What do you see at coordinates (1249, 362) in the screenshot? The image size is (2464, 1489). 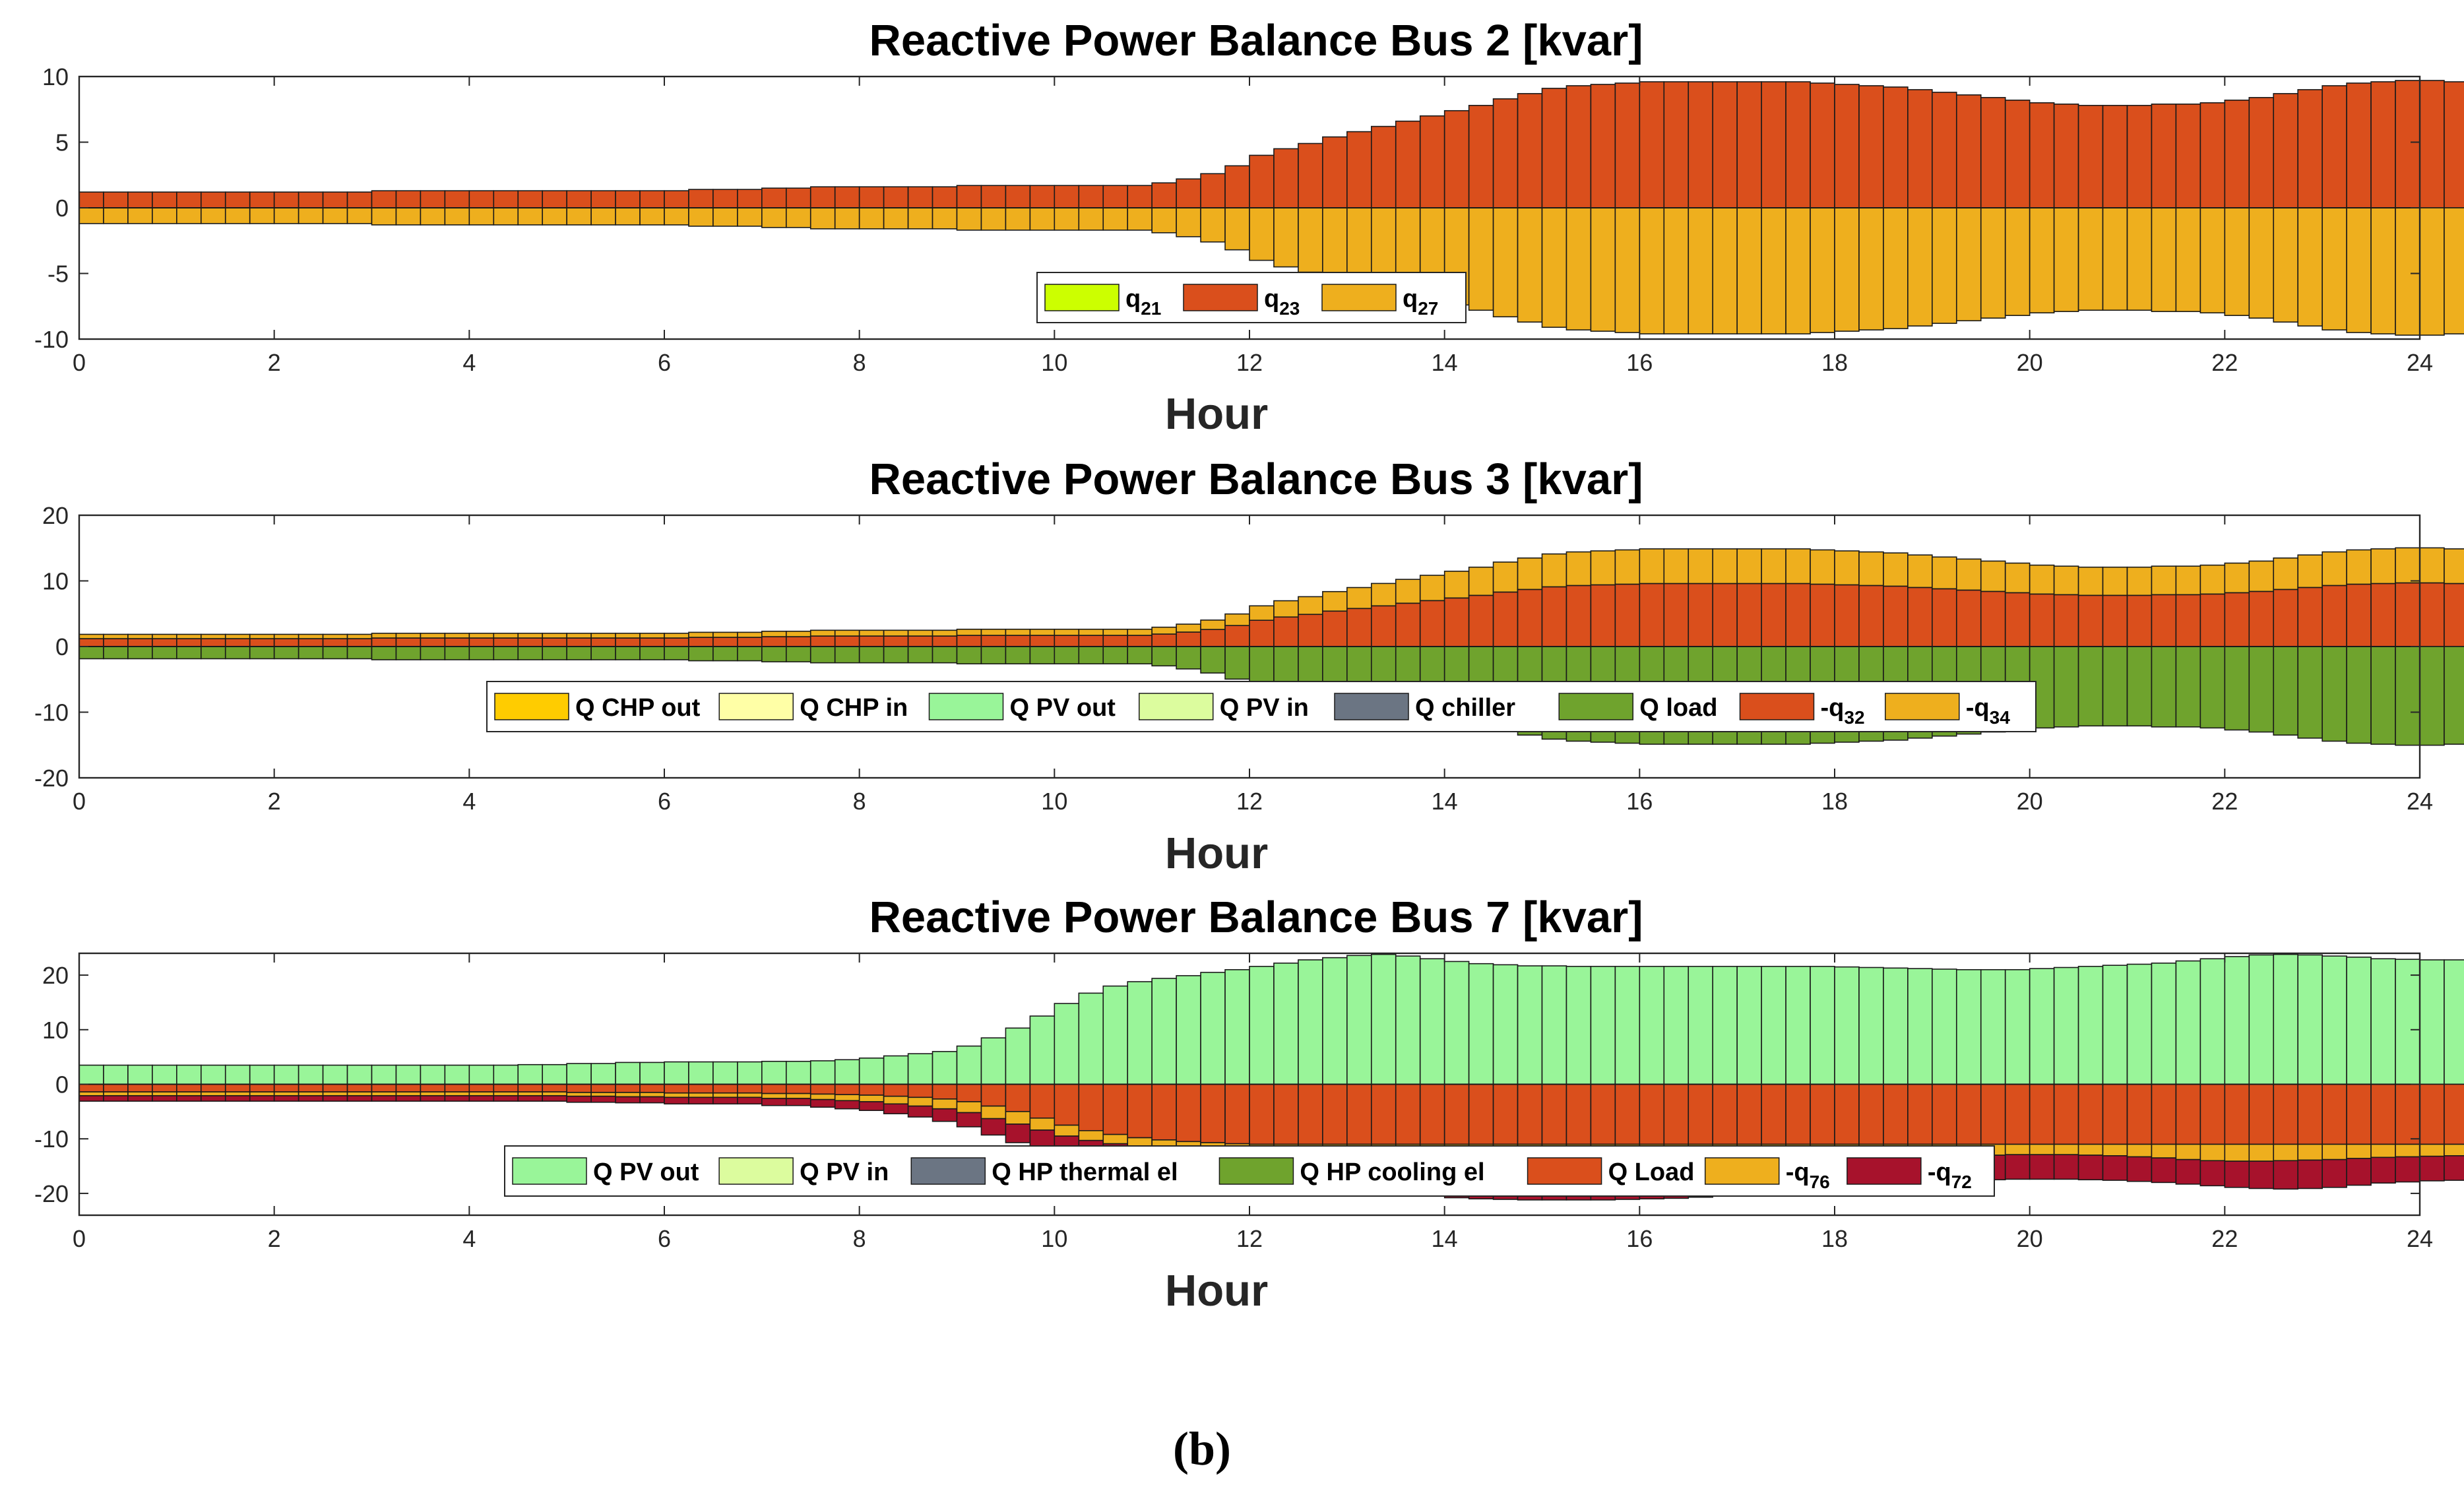 I see `x-tick-label: 12` at bounding box center [1249, 362].